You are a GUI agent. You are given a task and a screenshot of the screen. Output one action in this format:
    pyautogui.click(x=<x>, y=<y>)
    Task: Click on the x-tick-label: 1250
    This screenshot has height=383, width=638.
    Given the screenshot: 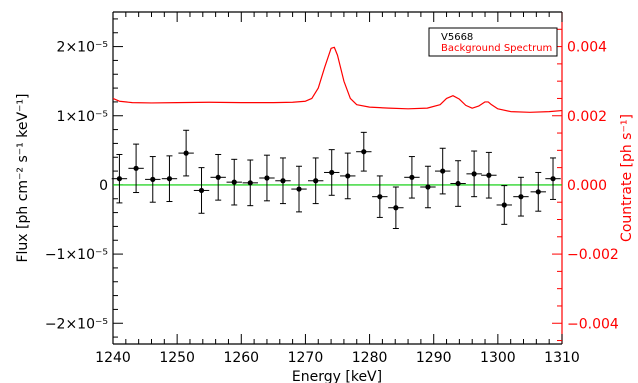 What is the action you would take?
    pyautogui.click(x=177, y=358)
    